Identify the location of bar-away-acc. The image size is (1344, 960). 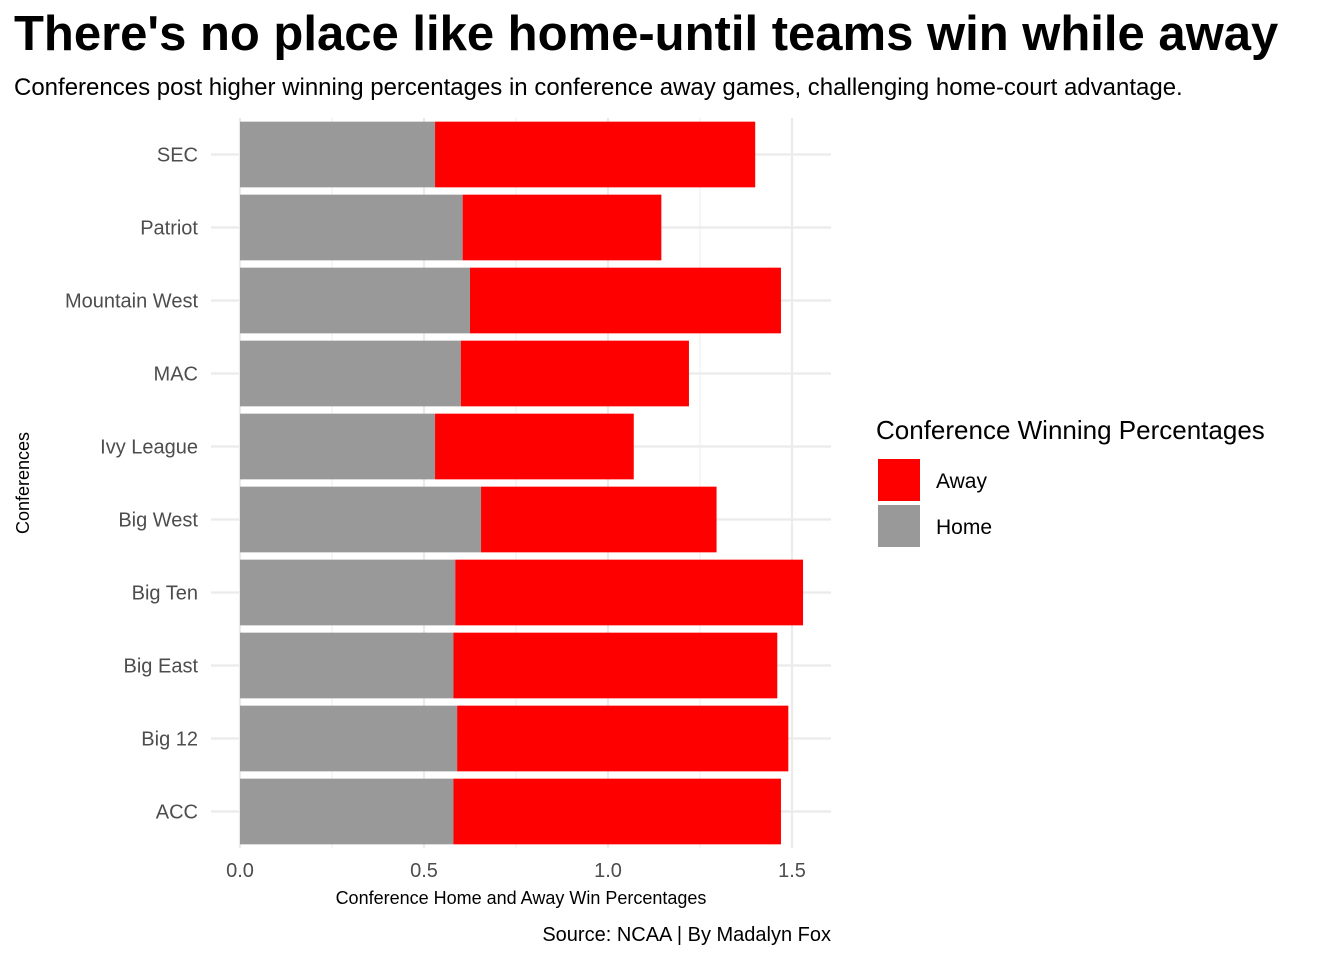
(617, 811).